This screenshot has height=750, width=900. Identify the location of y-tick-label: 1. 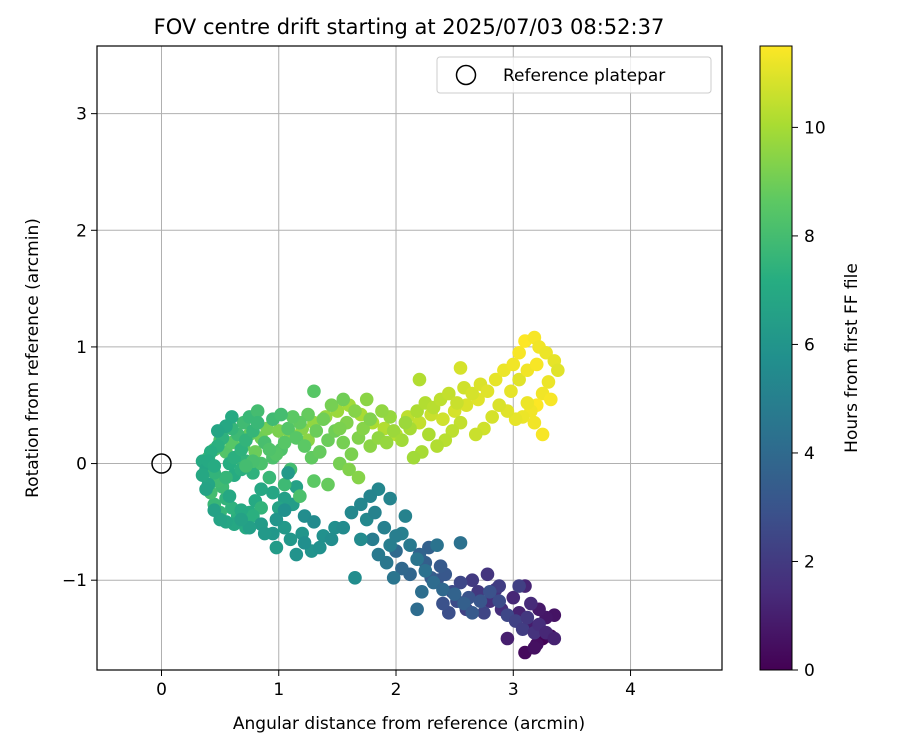
(81, 348).